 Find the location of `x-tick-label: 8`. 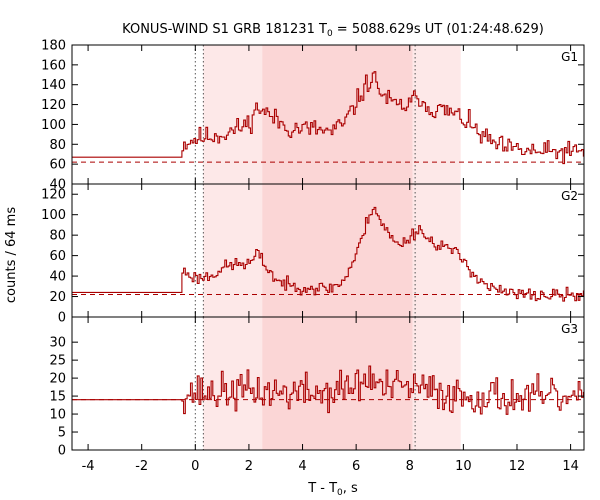

x-tick-label: 8 is located at coordinates (410, 466).